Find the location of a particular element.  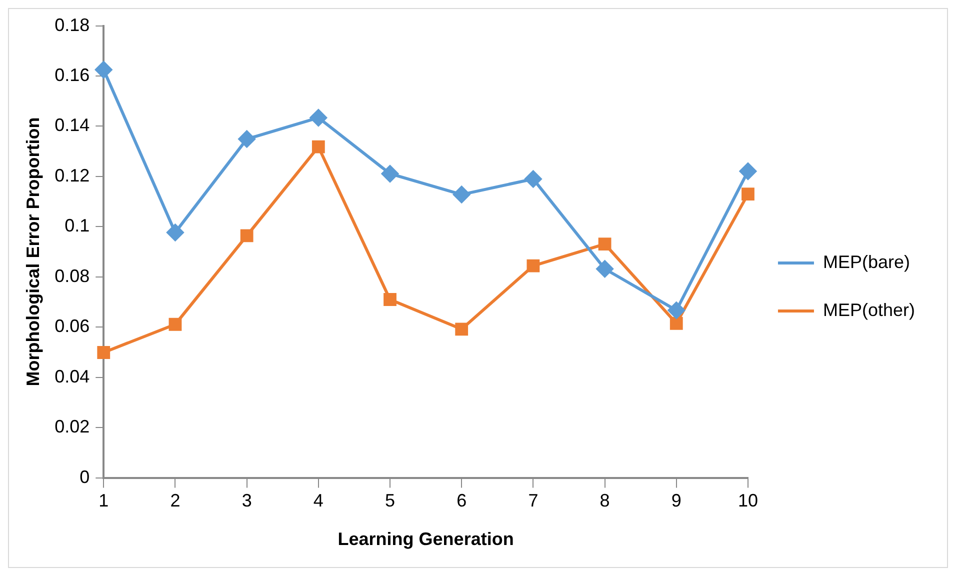

legend-label: MEP(bare) is located at coordinates (866, 262).